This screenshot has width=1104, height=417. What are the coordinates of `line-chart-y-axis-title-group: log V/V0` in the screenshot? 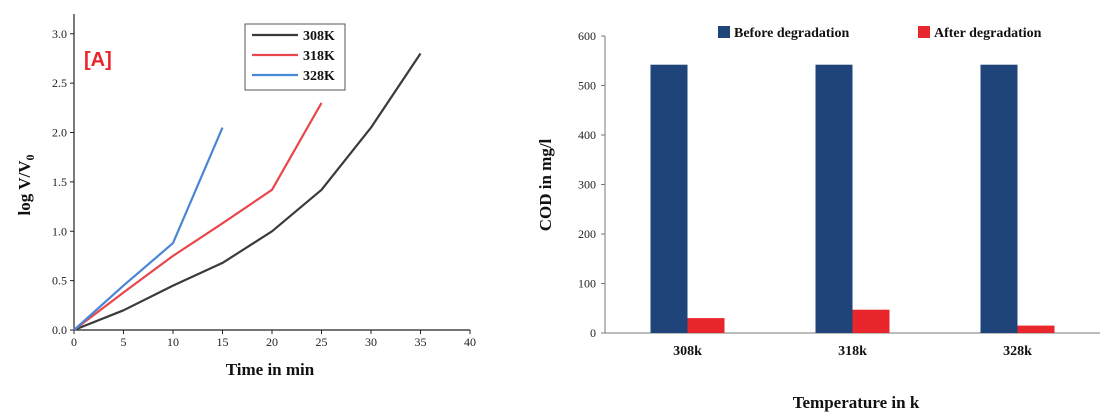 It's located at (26, 185).